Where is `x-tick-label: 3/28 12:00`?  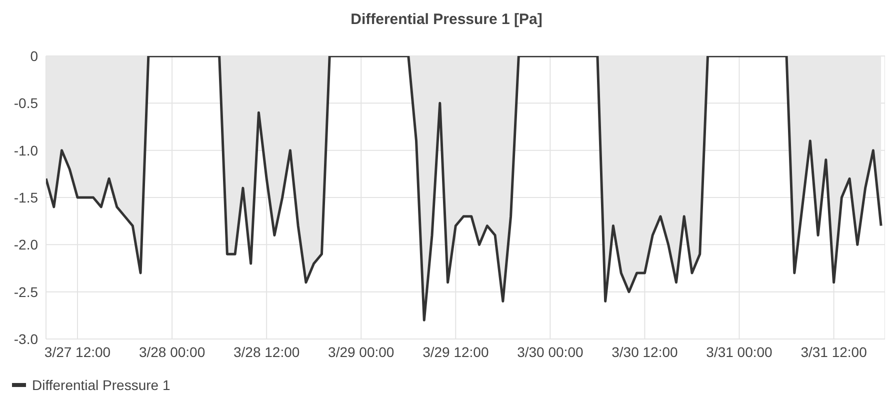
x-tick-label: 3/28 12:00 is located at coordinates (266, 352).